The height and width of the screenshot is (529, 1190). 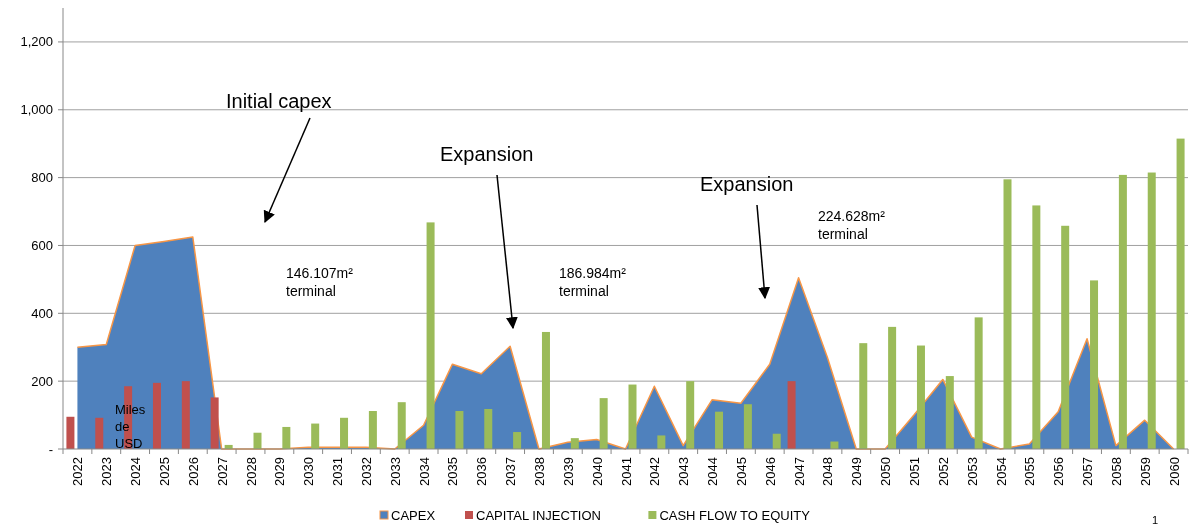 I want to click on x-tick-label: 2029, so click(x=280, y=471).